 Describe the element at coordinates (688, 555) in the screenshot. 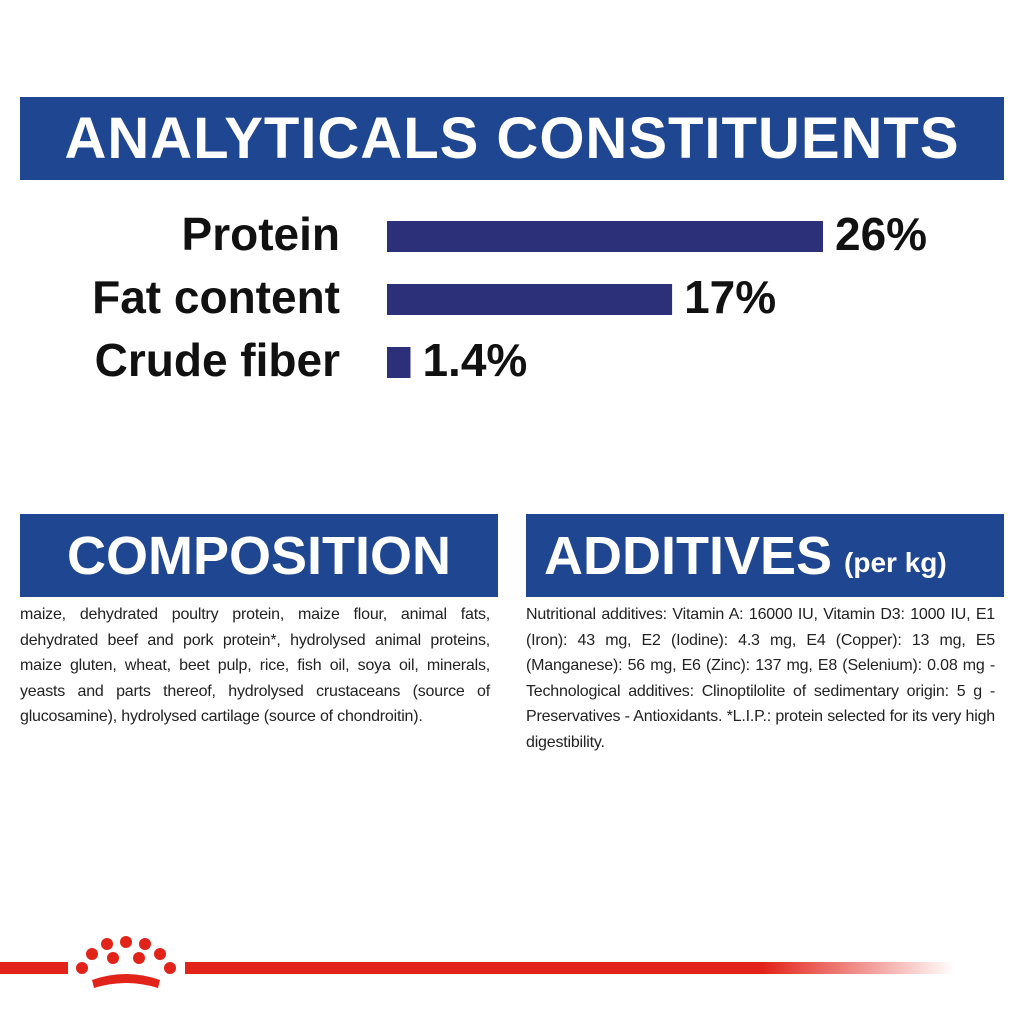

I see `additives-title: ADDITIVES` at that location.